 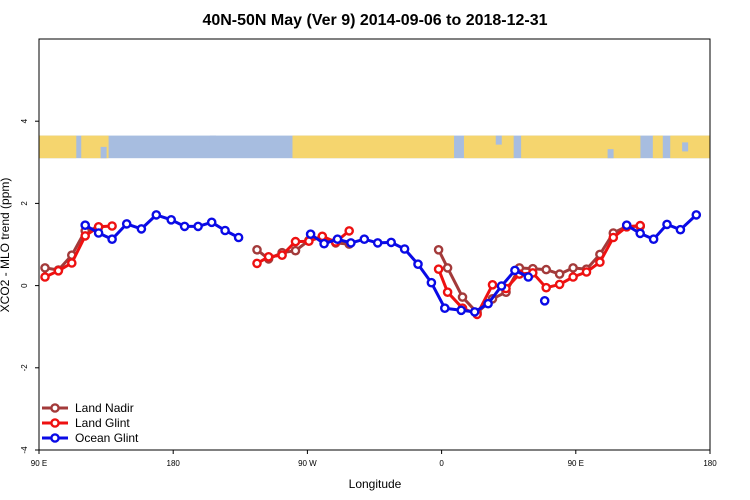 I want to click on legend-label: Land Nadir, so click(x=104, y=408).